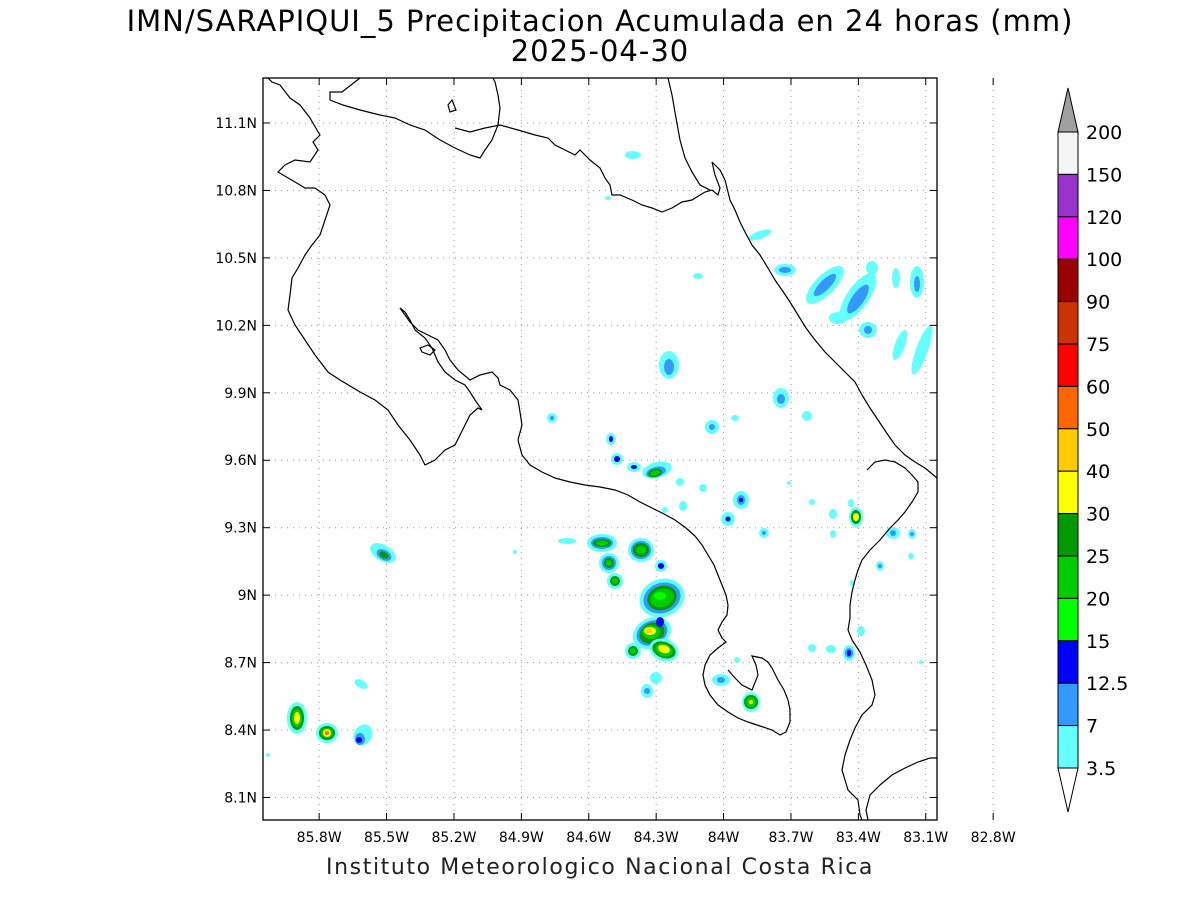 The height and width of the screenshot is (900, 1200). I want to click on lat-tick-label: 9.3N, so click(240, 529).